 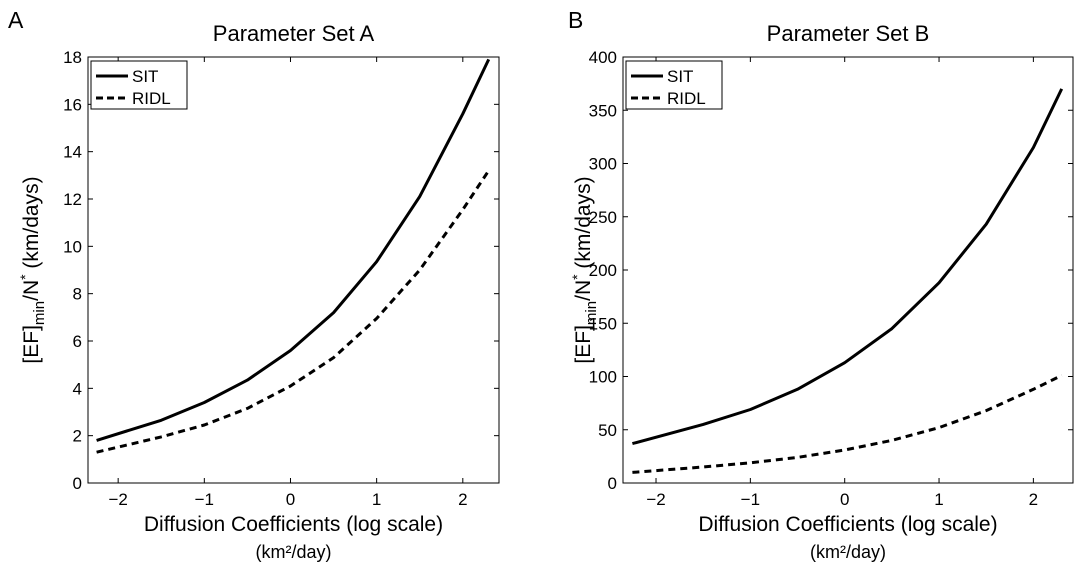 What do you see at coordinates (72, 246) in the screenshot?
I see `y-tick-label: 10` at bounding box center [72, 246].